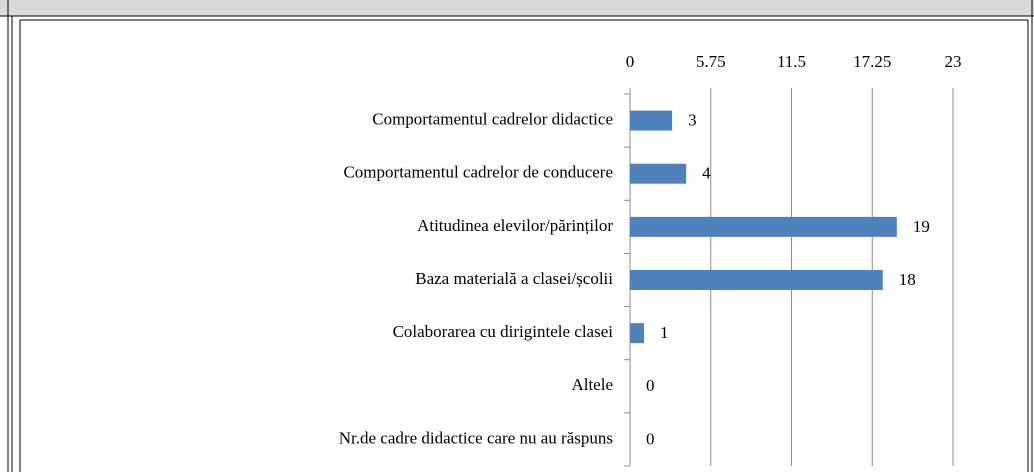 The width and height of the screenshot is (1034, 472). I want to click on y-tick-label: Comportamentul cadrelor didactice, so click(492, 118).